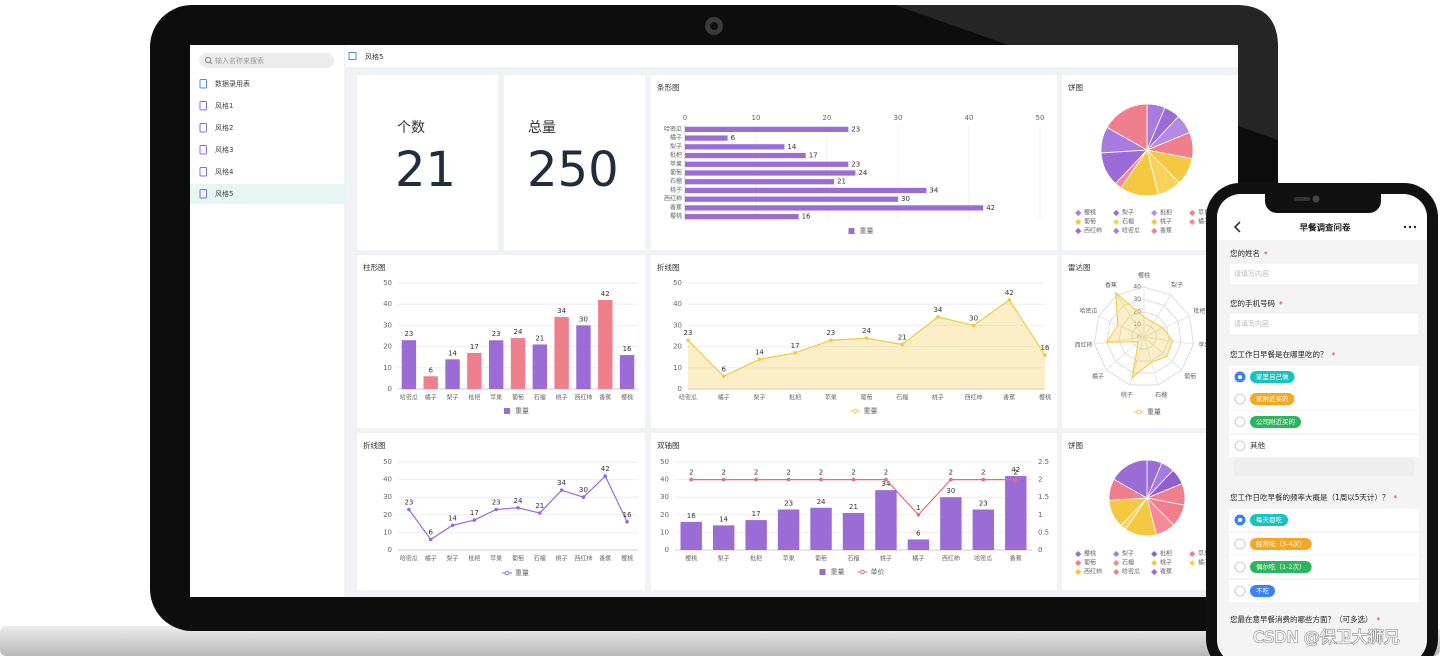 The width and height of the screenshot is (1440, 656). Describe the element at coordinates (1137, 287) in the screenshot. I see `r-tick-label: 40` at that location.